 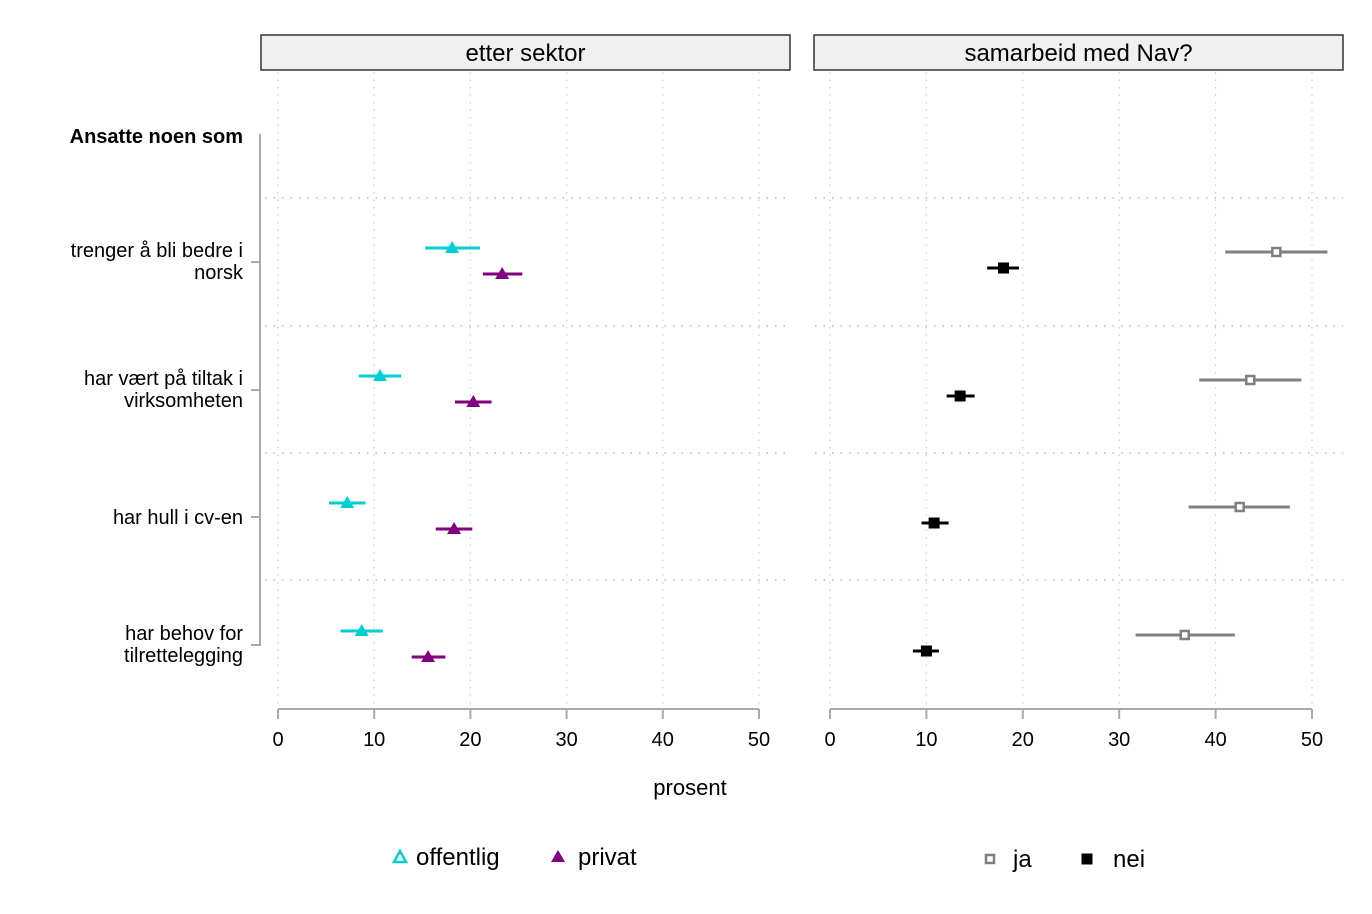 What do you see at coordinates (183, 656) in the screenshot?
I see `y-category-label: tilrettelegging` at bounding box center [183, 656].